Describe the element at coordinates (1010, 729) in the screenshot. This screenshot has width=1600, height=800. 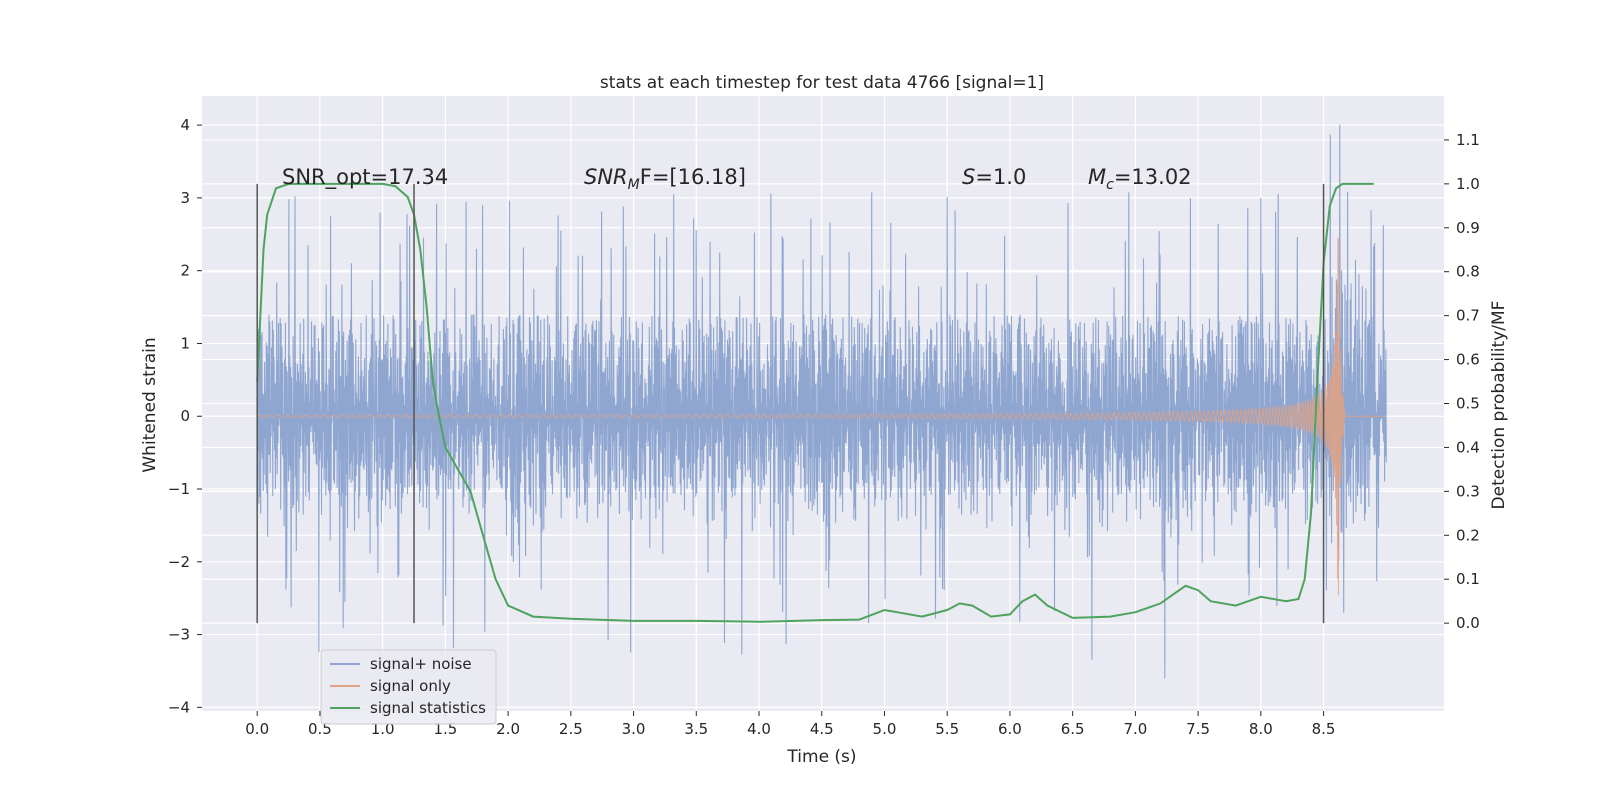
I see `x-tick-label-12: 6.0` at that location.